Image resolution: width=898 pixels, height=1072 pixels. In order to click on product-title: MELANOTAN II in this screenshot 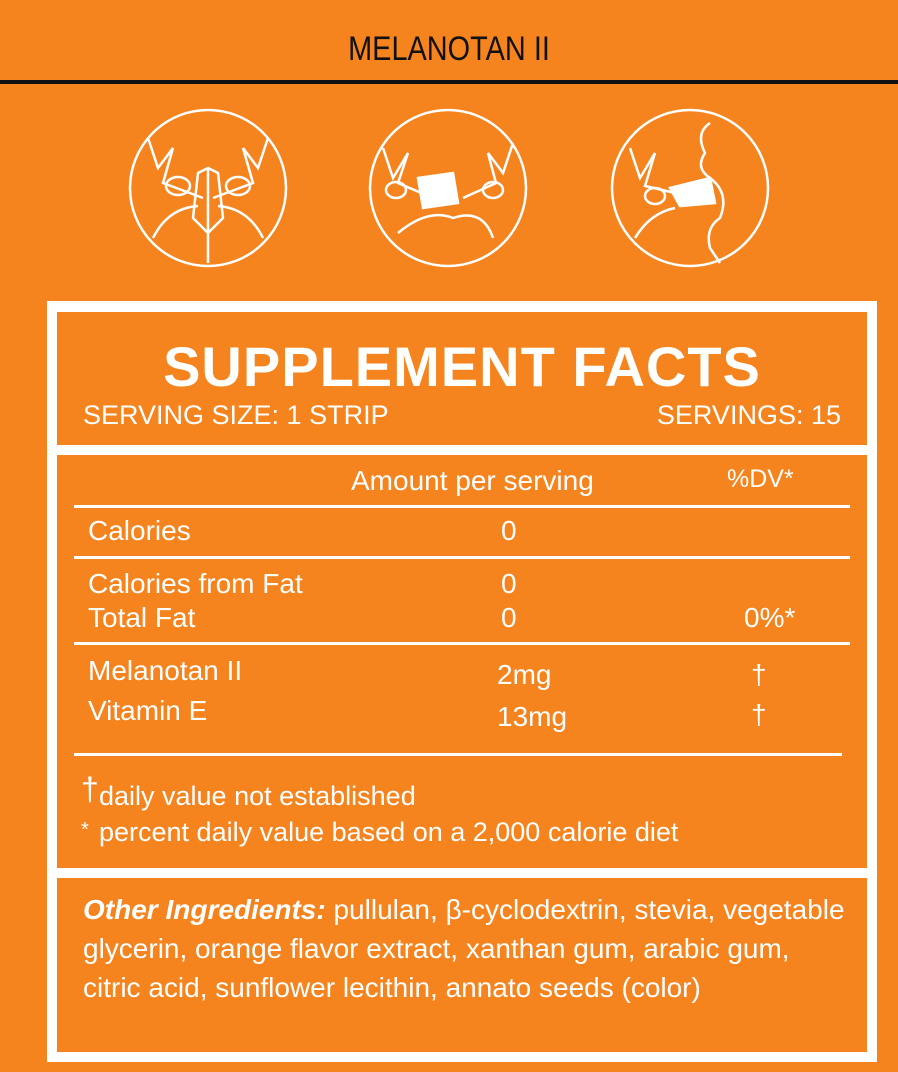, I will do `click(449, 49)`.